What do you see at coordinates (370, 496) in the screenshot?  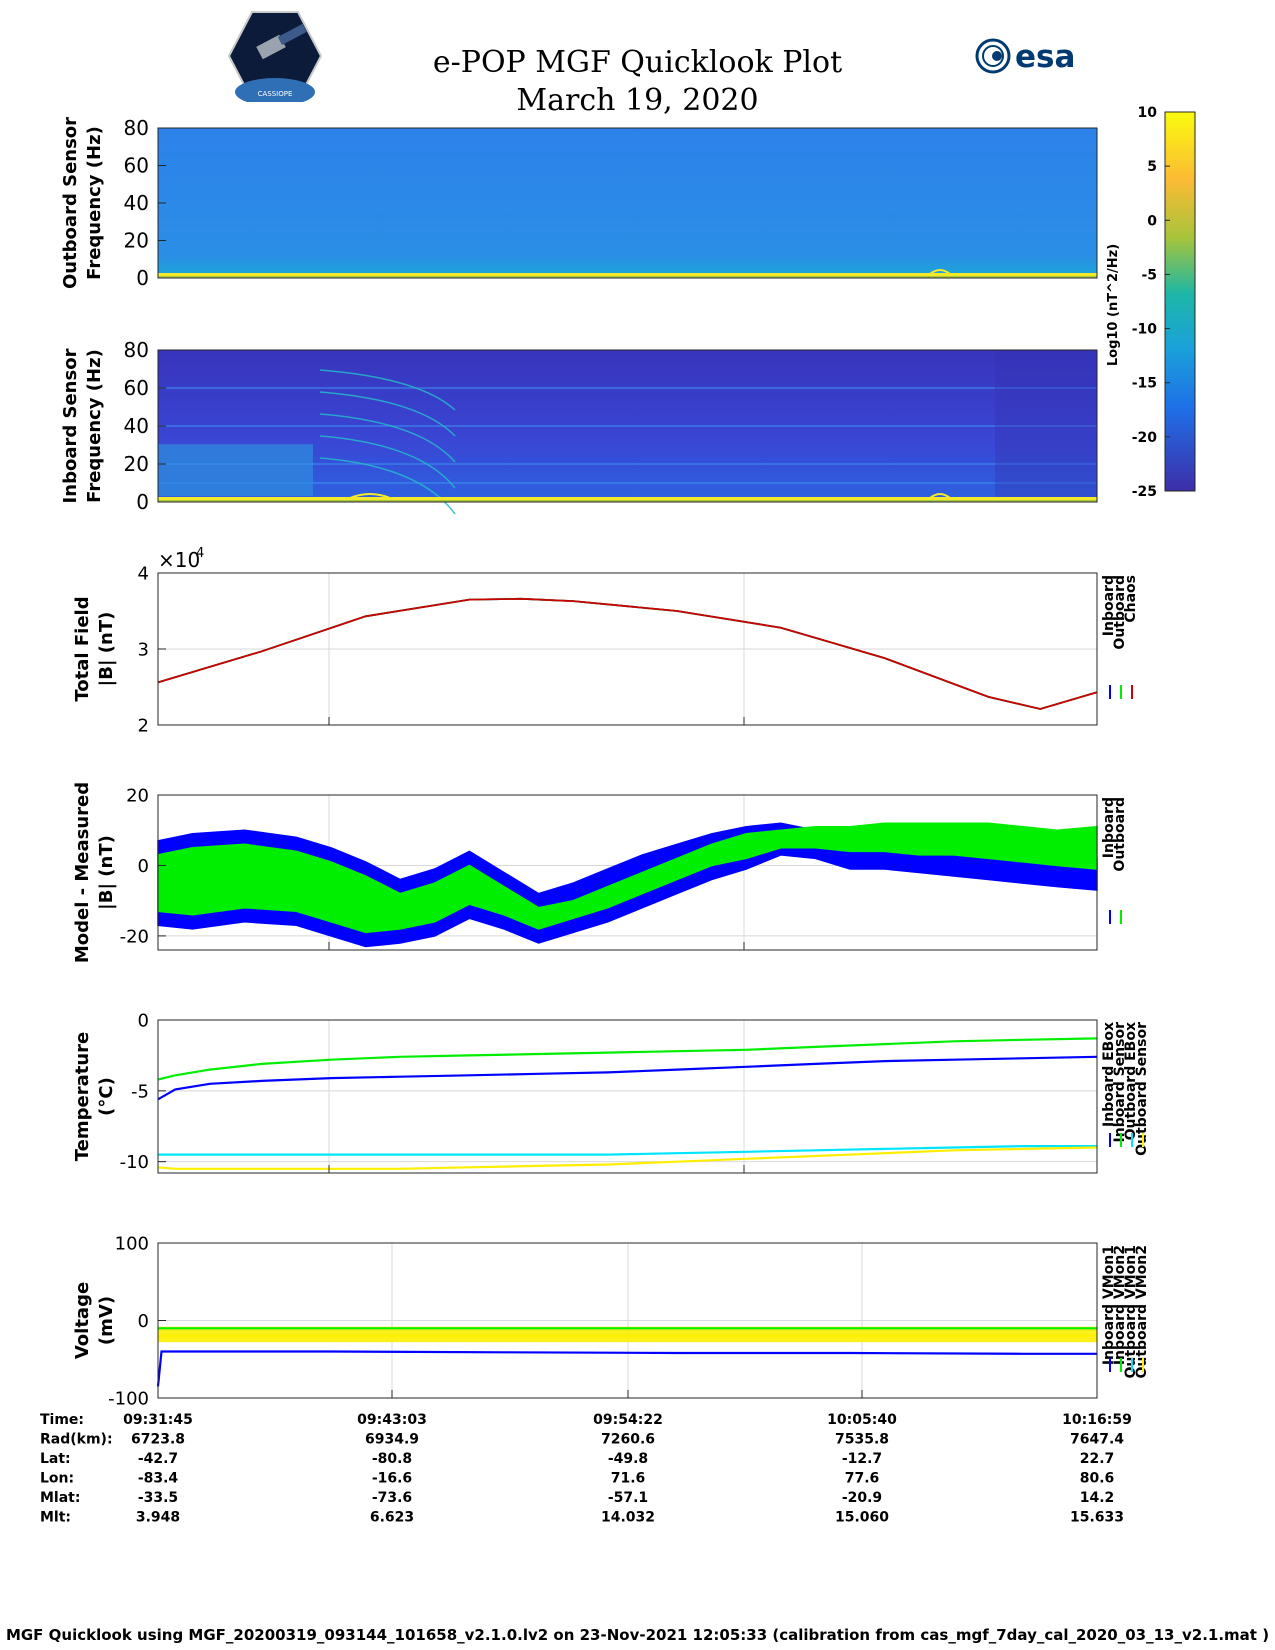 I see `inboard-spectrogram-bump` at bounding box center [370, 496].